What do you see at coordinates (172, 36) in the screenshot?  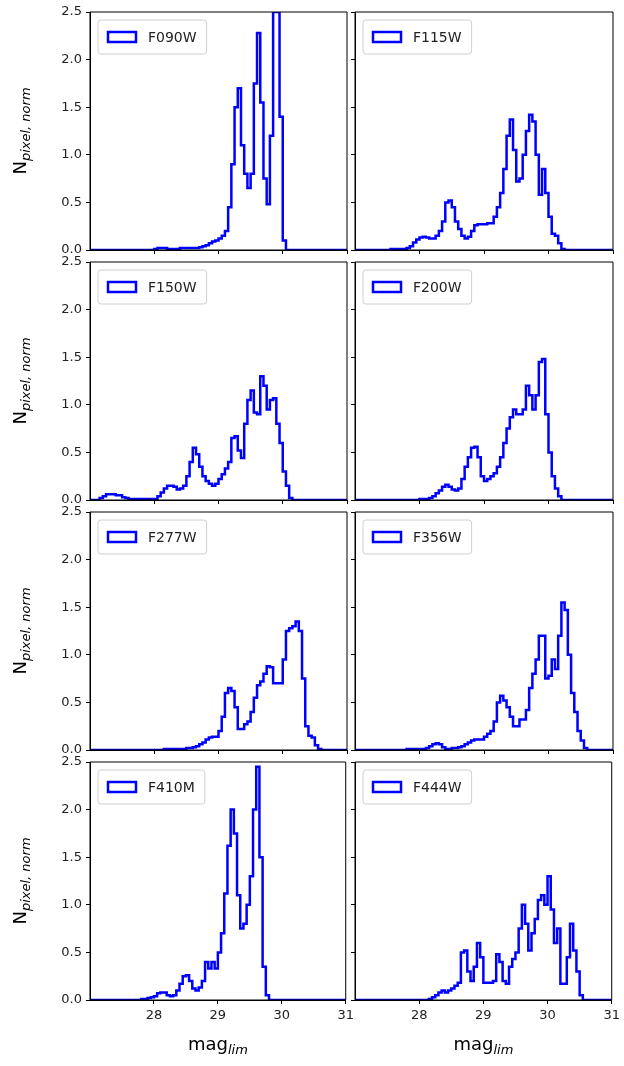 I see `legend-label: F090W` at bounding box center [172, 36].